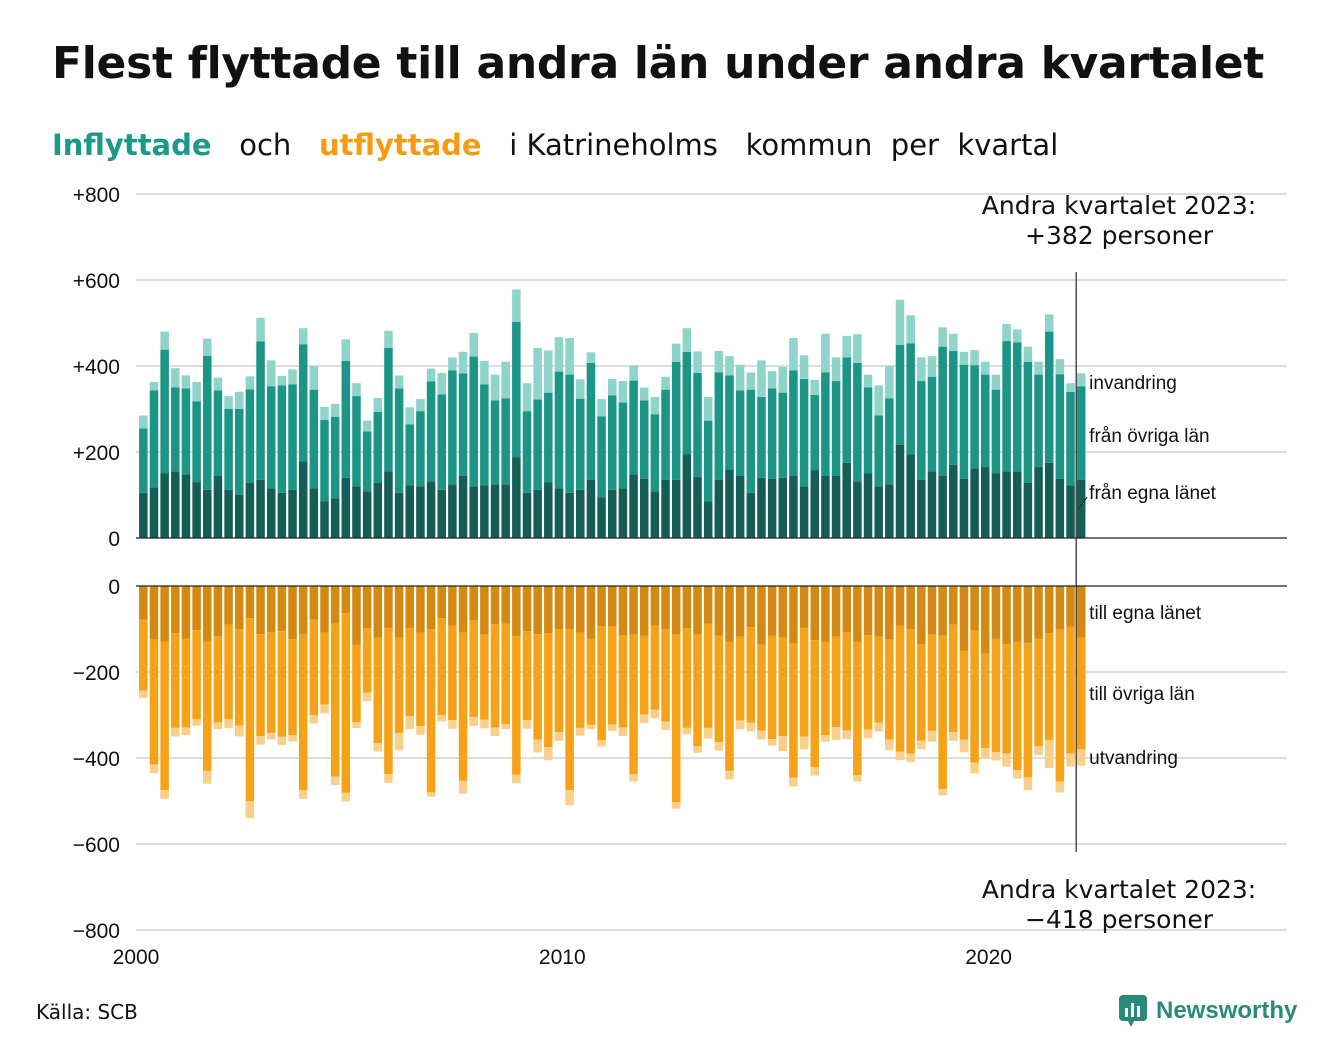  What do you see at coordinates (914, 145) in the screenshot?
I see `subtitle-per: per` at bounding box center [914, 145].